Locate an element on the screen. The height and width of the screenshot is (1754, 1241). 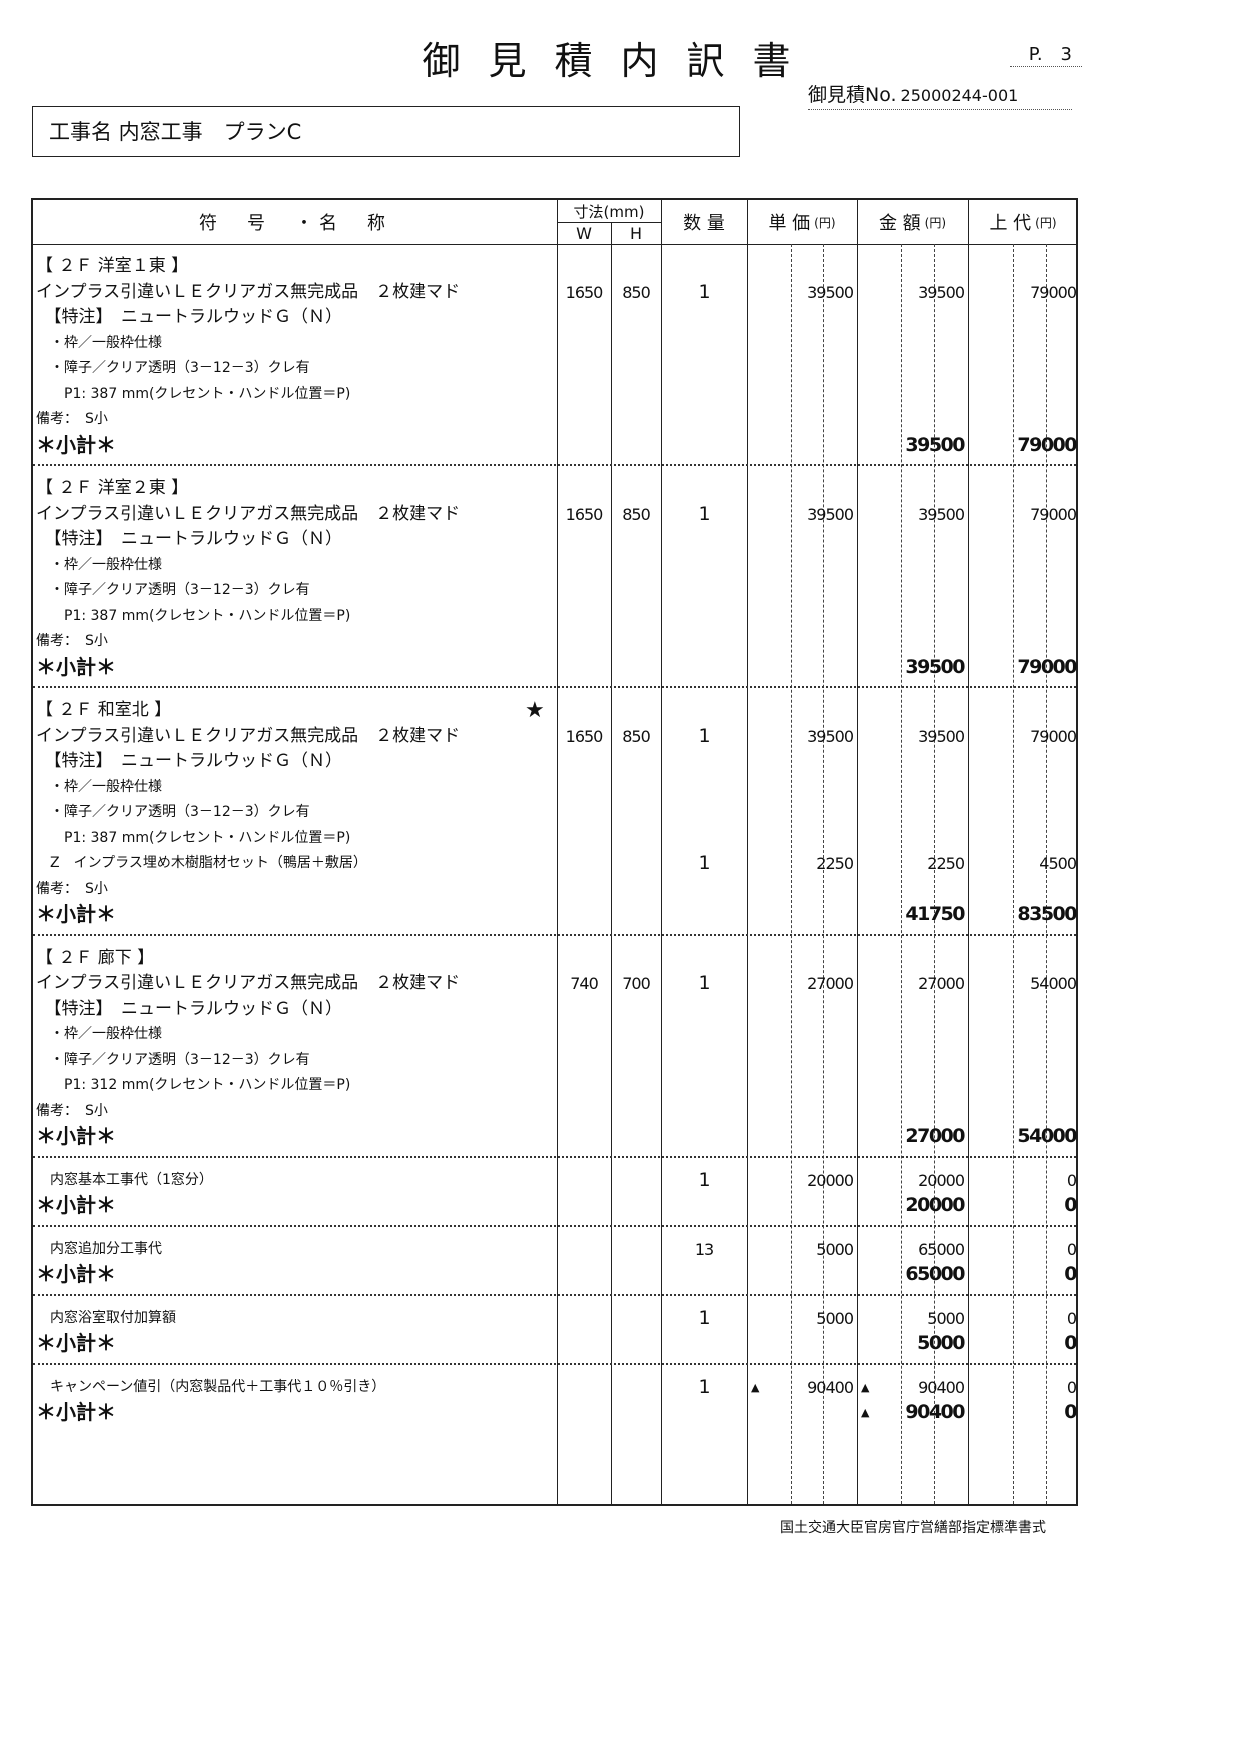
subtotal-row: ＊小計＊ 41750 83500 is located at coordinates (555, 915).